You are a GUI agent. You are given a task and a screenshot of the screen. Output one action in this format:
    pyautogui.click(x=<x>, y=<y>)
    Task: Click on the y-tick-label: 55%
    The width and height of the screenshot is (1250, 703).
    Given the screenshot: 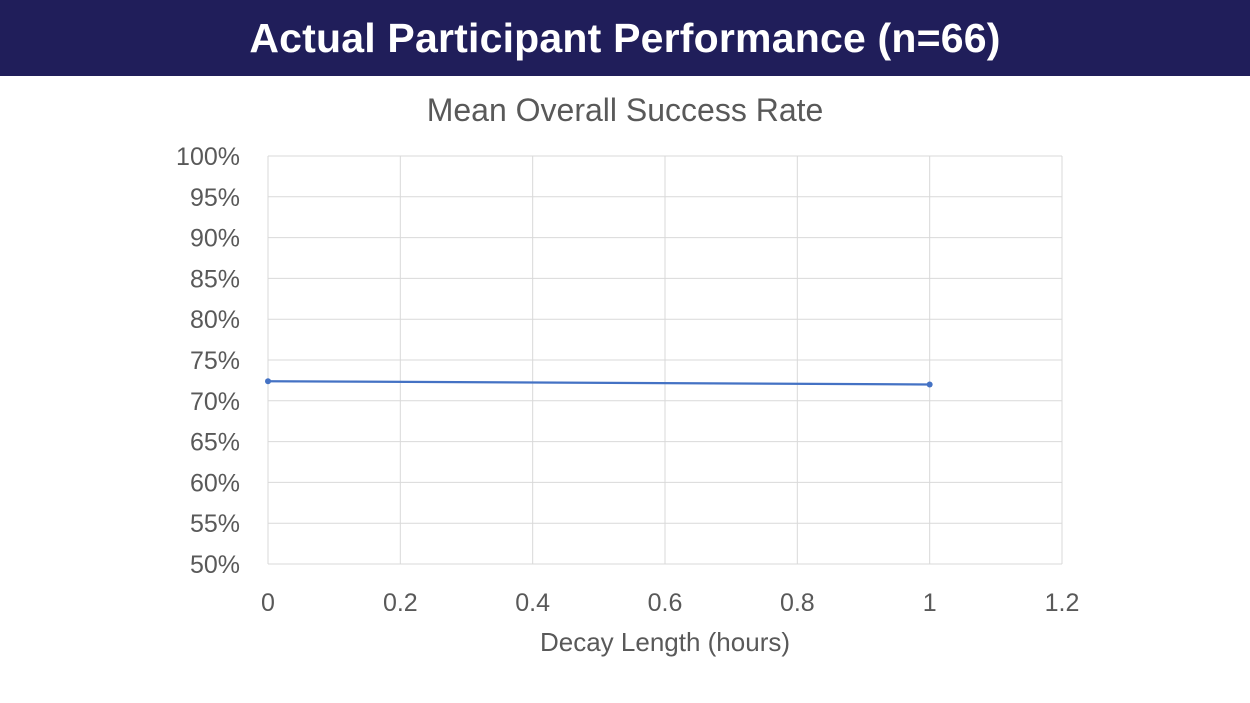 What is the action you would take?
    pyautogui.click(x=215, y=524)
    